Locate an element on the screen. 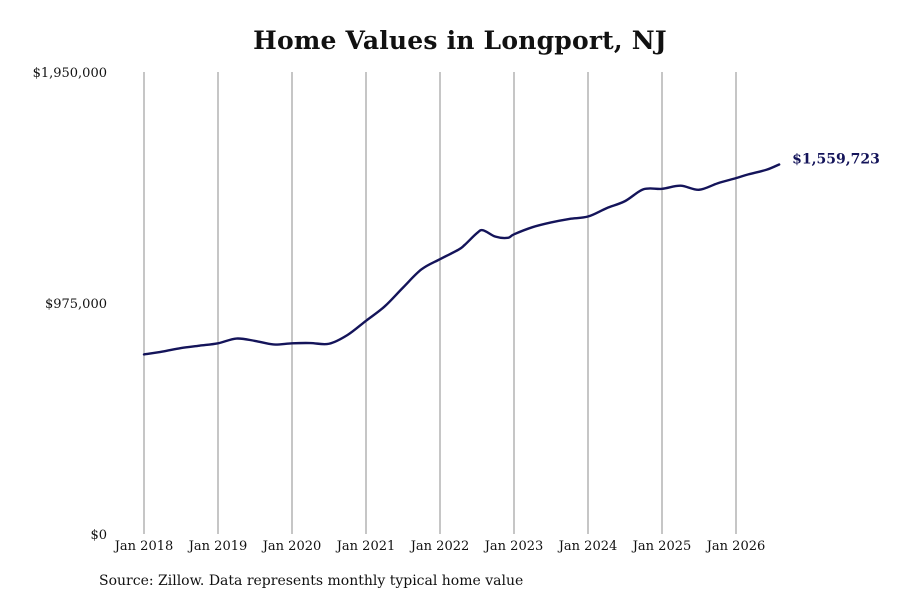 The image size is (900, 600). y-tick-label: $1,950,000 is located at coordinates (70, 73).